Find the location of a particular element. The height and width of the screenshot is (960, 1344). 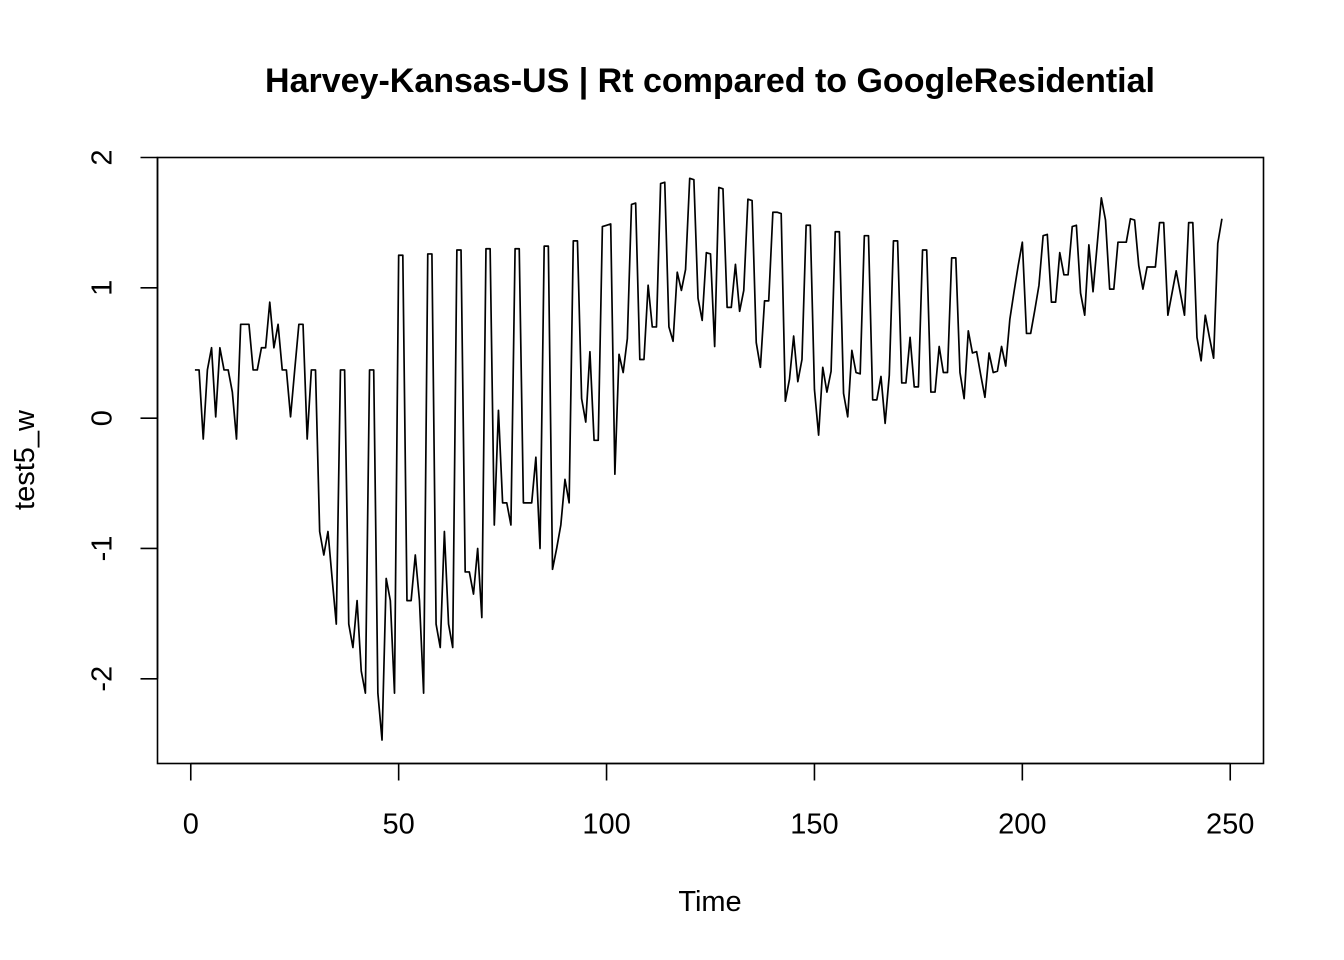

y-tick-label: 2 is located at coordinates (103, 157).